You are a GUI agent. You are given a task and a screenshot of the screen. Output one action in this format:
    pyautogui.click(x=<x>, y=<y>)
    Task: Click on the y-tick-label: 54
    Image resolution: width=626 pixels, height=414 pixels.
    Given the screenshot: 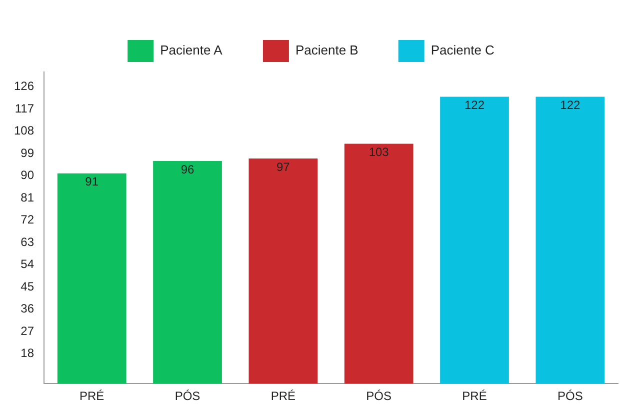 What is the action you would take?
    pyautogui.click(x=27, y=264)
    